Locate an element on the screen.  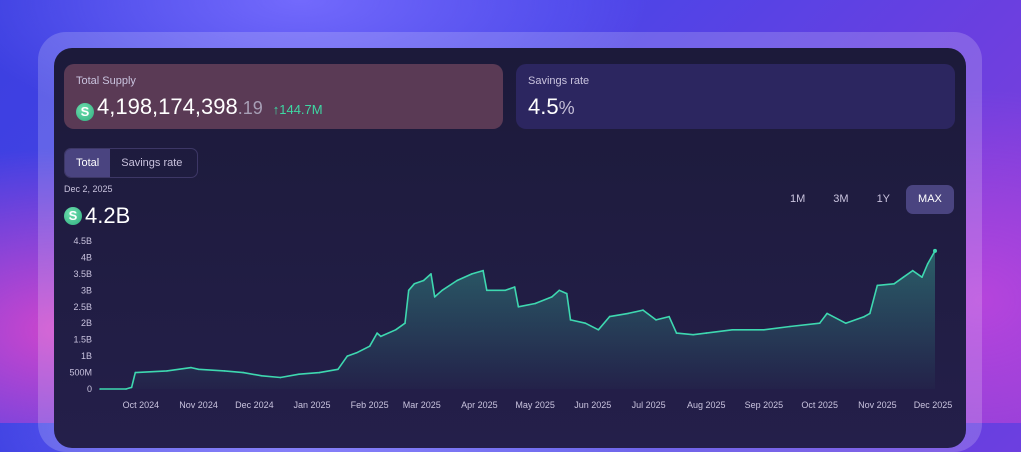
range-max-button: MAX is located at coordinates (930, 199).